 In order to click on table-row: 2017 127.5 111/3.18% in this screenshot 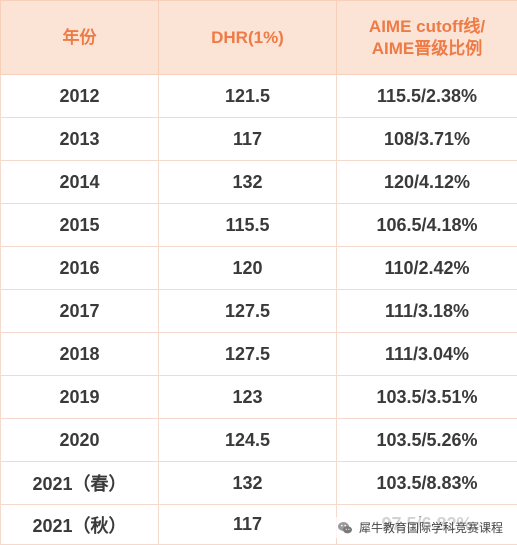, I will do `click(259, 311)`.